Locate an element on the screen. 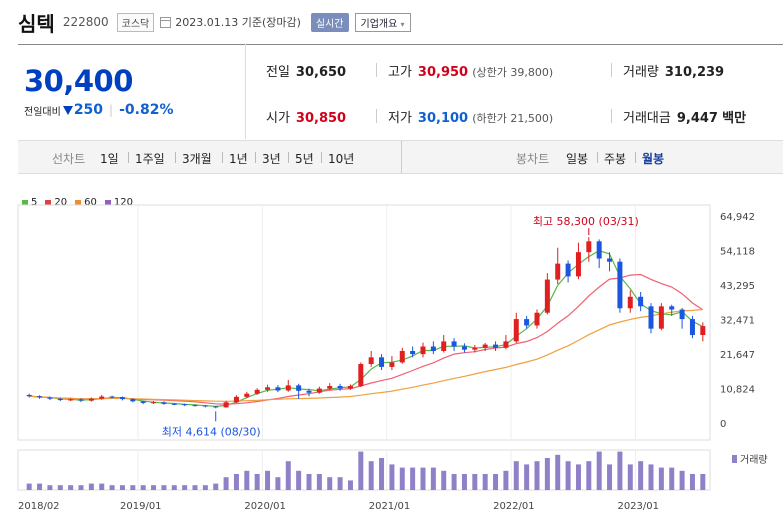 Image resolution: width=783 pixels, height=522 pixels. candle-chart-label: 봉차트 is located at coordinates (533, 159).